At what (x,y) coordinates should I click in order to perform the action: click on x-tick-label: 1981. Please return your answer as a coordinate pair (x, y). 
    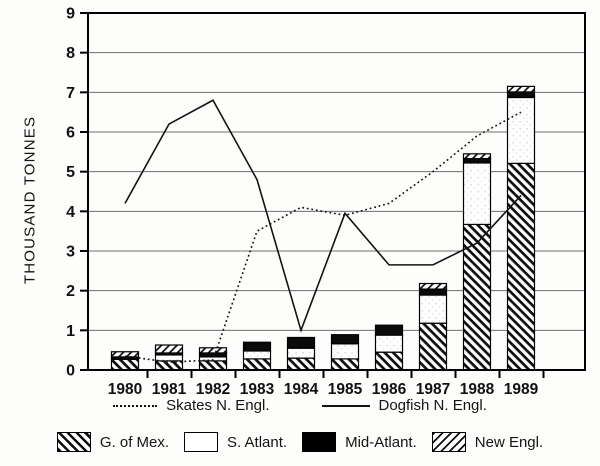
    Looking at the image, I should click on (169, 389).